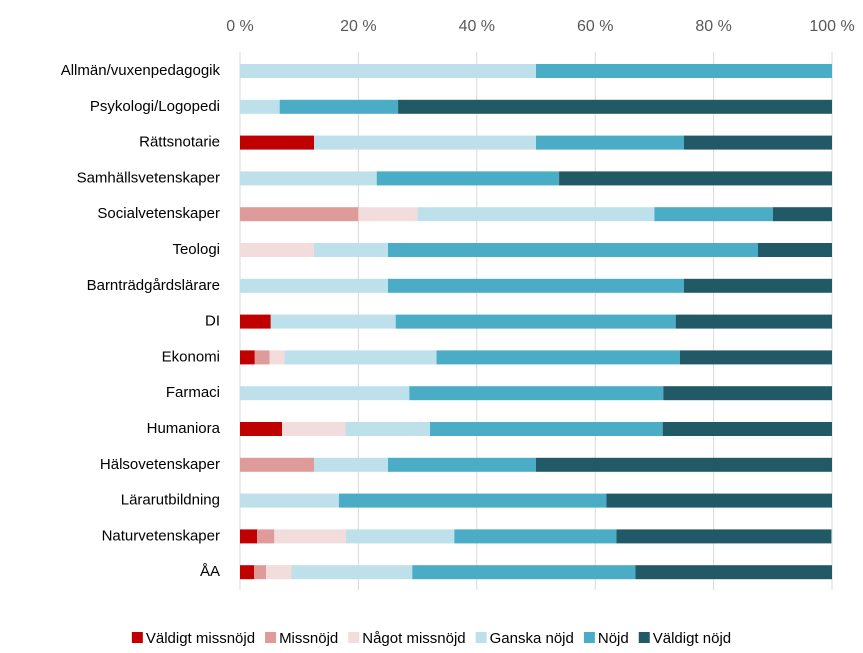  What do you see at coordinates (692, 638) in the screenshot?
I see `legend-label: Väldigt nöjd` at bounding box center [692, 638].